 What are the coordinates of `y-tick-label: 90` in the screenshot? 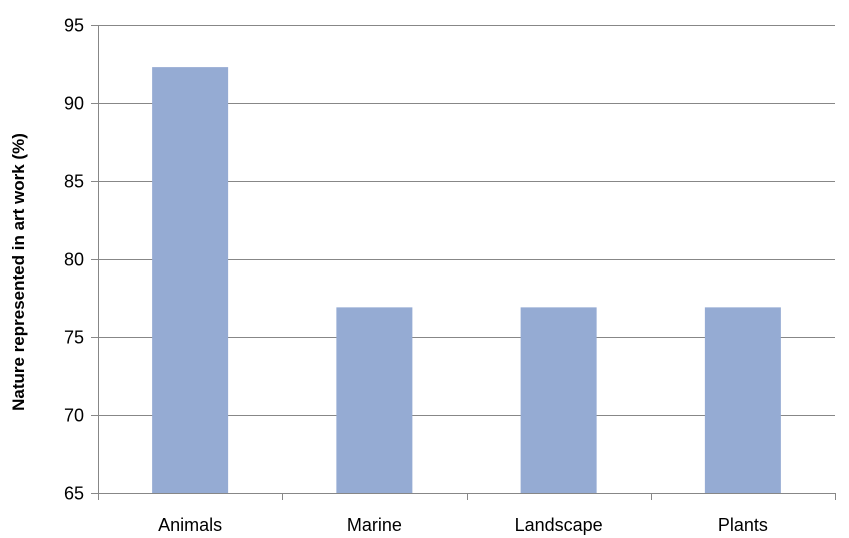 It's located at (74, 104).